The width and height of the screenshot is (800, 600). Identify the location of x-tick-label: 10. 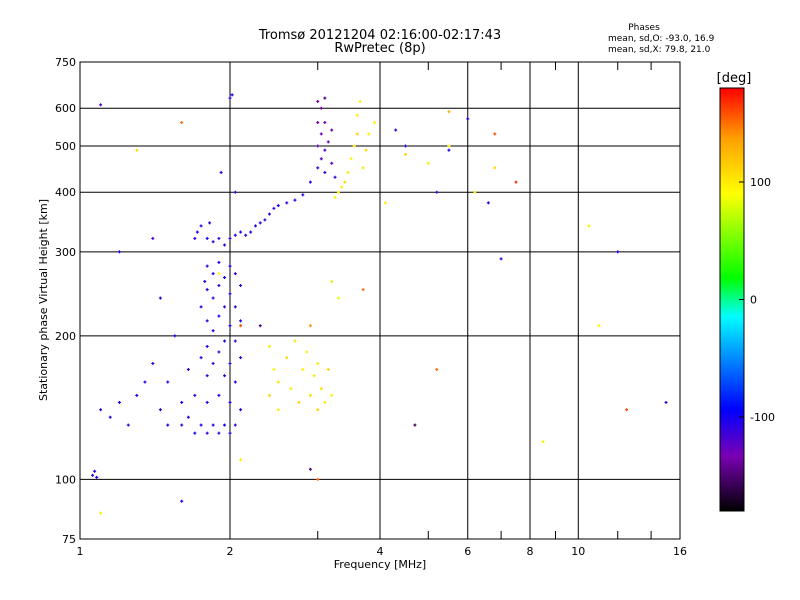
(578, 551).